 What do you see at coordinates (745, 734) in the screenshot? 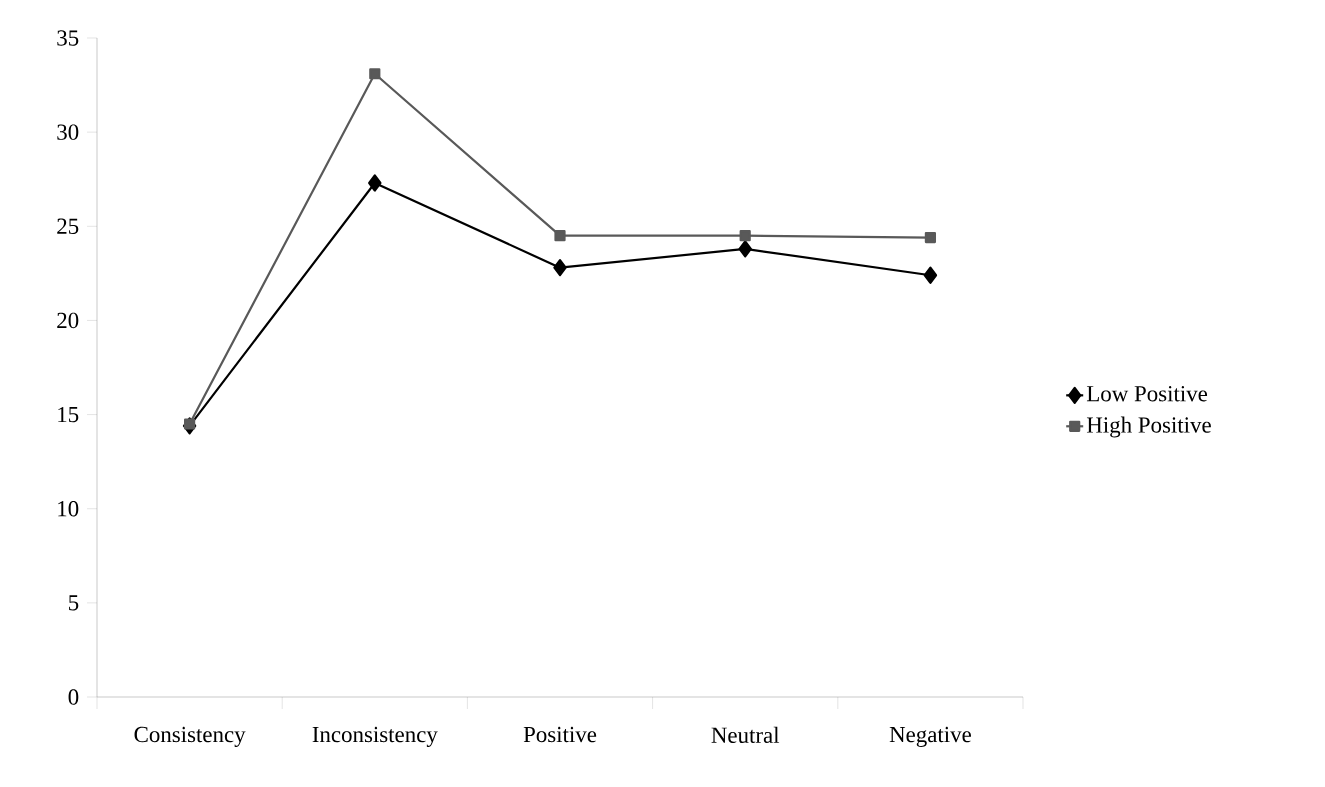
I see `x-tick-label: Neutral` at bounding box center [745, 734].